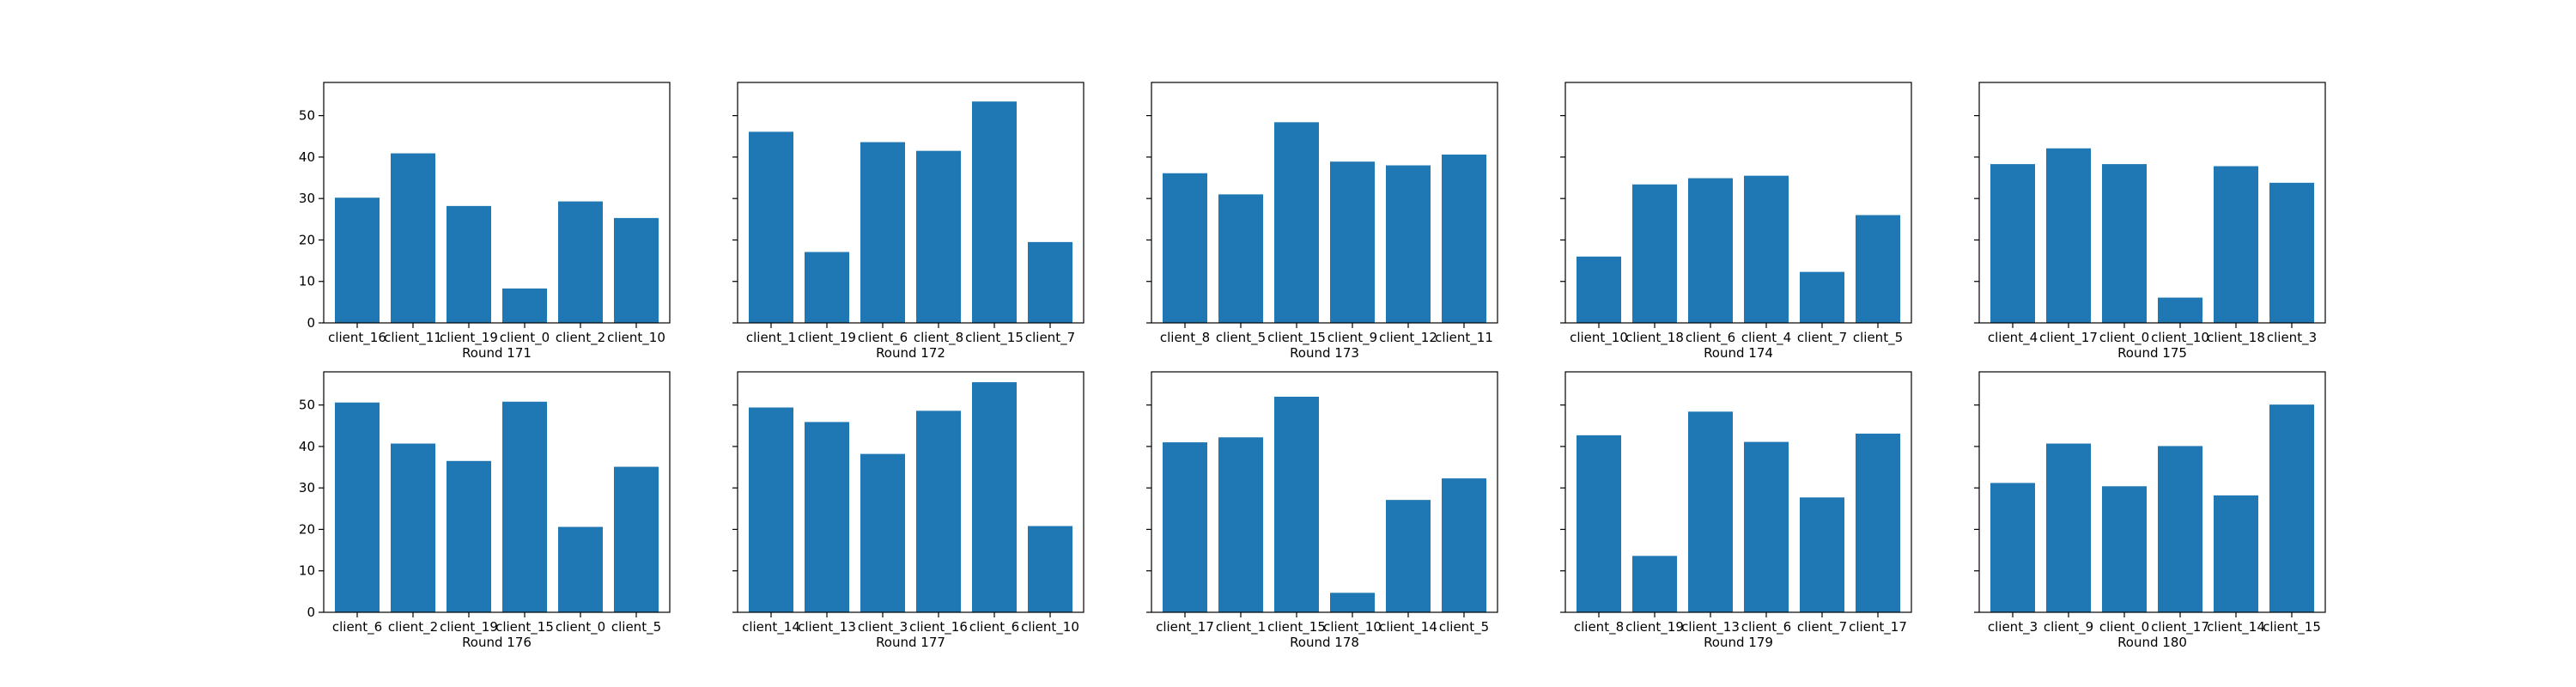 The width and height of the screenshot is (2576, 687). Describe the element at coordinates (910, 642) in the screenshot. I see `x-axis-label: Round 177` at that location.